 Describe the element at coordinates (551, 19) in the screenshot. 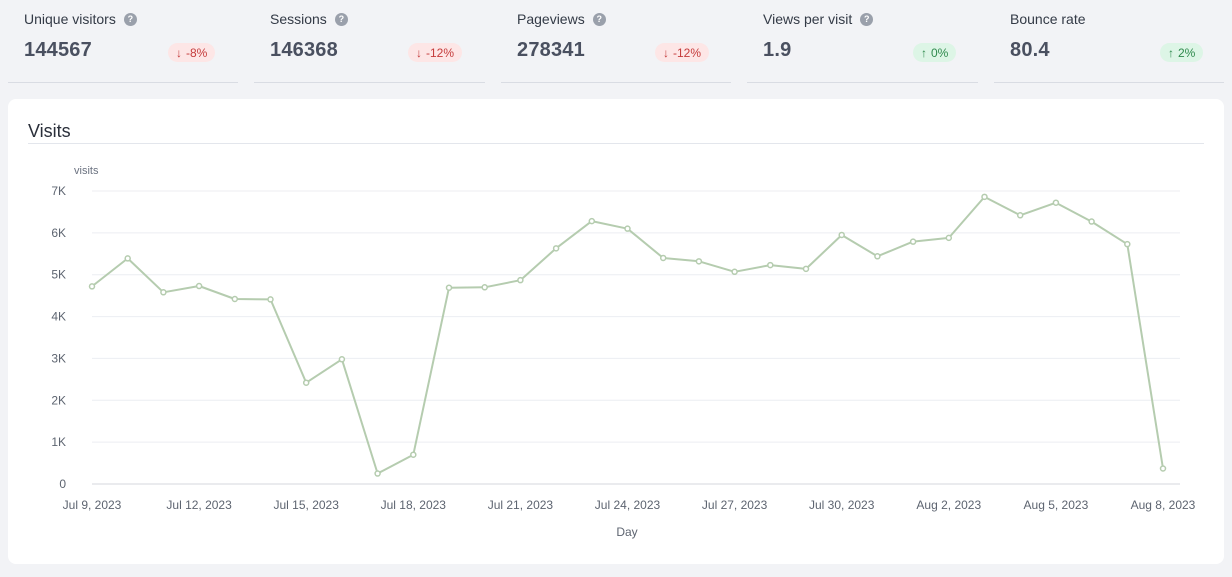

I see `metric-label: Pageviews` at that location.